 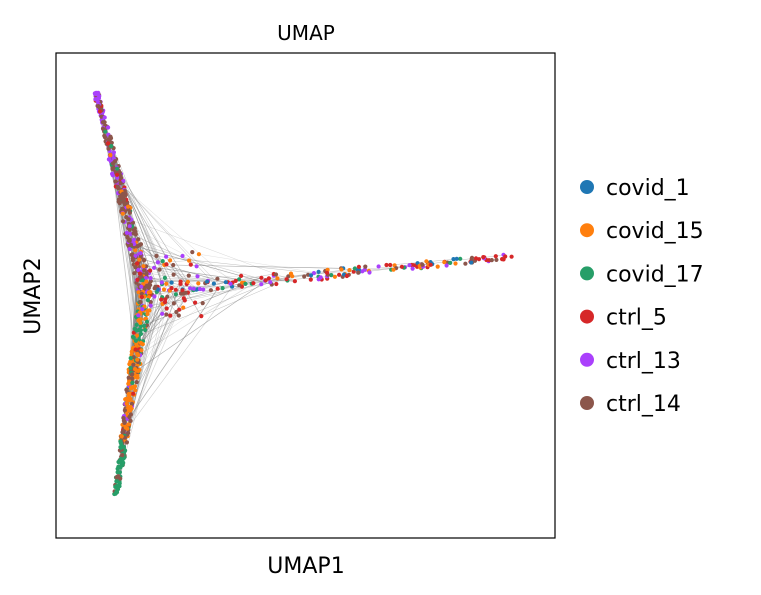 What do you see at coordinates (655, 231) in the screenshot?
I see `legend-label-covid_15: covid_15` at bounding box center [655, 231].